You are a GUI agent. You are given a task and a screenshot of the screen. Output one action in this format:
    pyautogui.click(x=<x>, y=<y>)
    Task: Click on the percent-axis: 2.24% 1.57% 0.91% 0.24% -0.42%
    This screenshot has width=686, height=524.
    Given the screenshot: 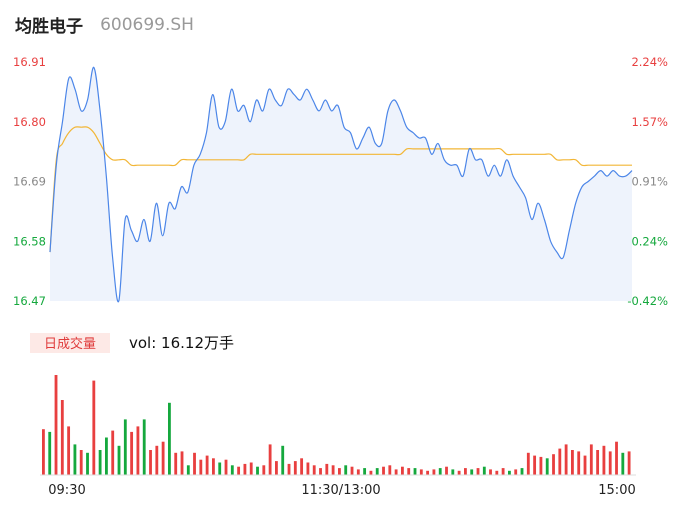 What is the action you would take?
    pyautogui.click(x=647, y=181)
    